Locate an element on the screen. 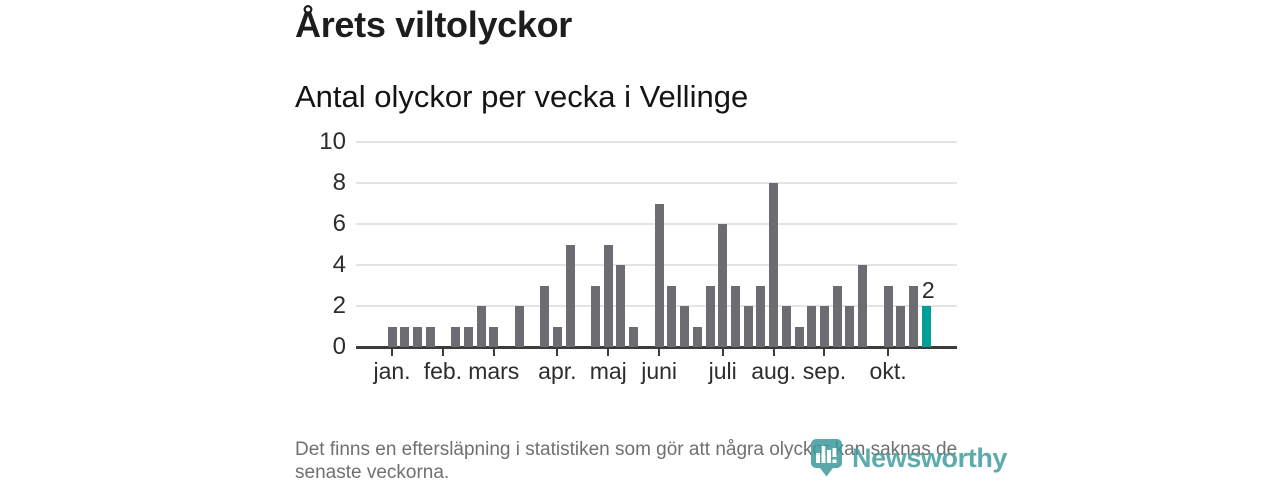 The height and width of the screenshot is (484, 1280). x-axis-month-label: okt. is located at coordinates (888, 371).